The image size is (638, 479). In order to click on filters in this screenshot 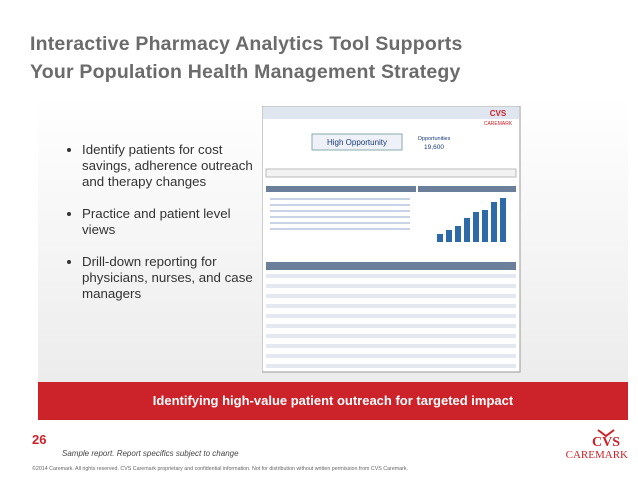, I will do `click(391, 173)`.